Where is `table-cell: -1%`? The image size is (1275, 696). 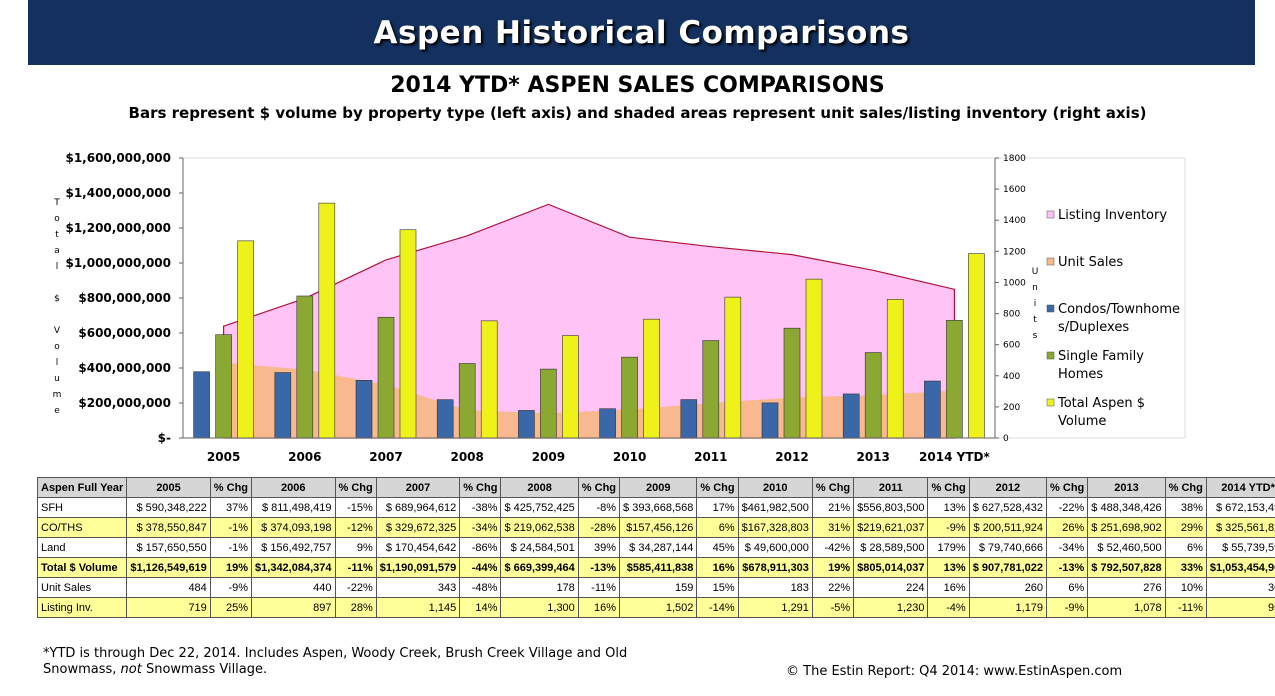
table-cell: -1% is located at coordinates (231, 527).